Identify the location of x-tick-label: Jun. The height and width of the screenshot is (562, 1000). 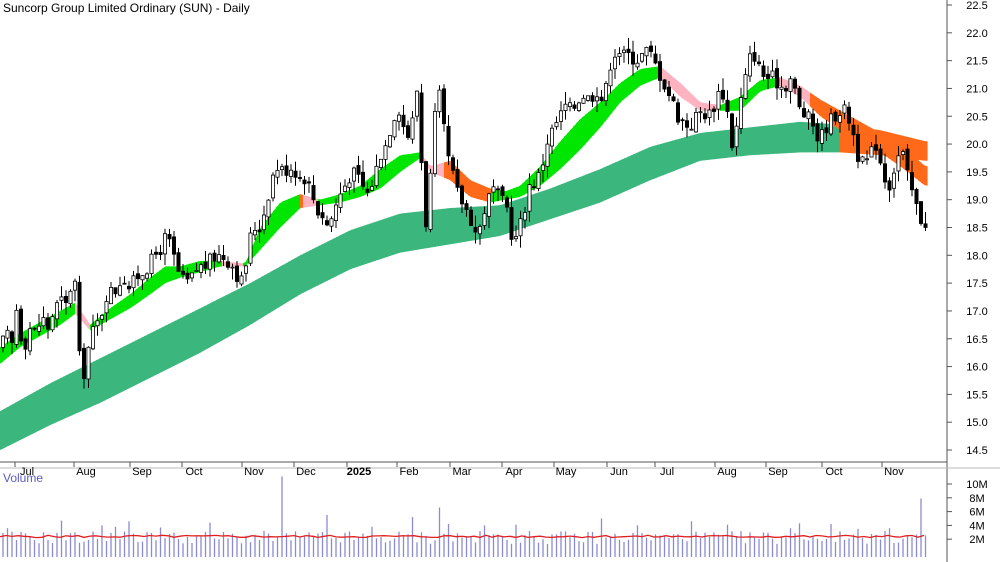
(619, 472).